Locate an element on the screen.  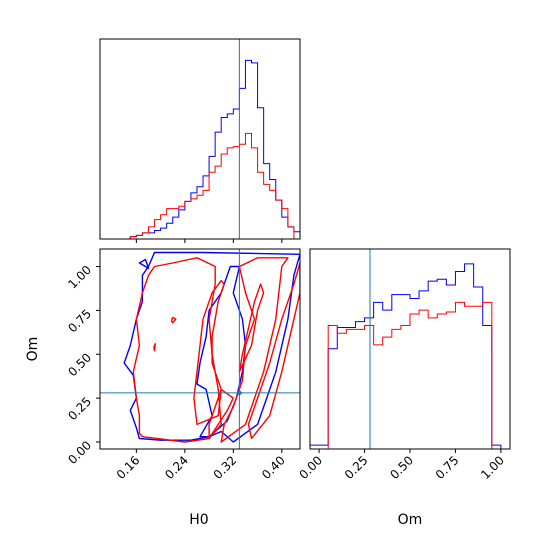
x-axis-title-h0: H0 is located at coordinates (198, 520).